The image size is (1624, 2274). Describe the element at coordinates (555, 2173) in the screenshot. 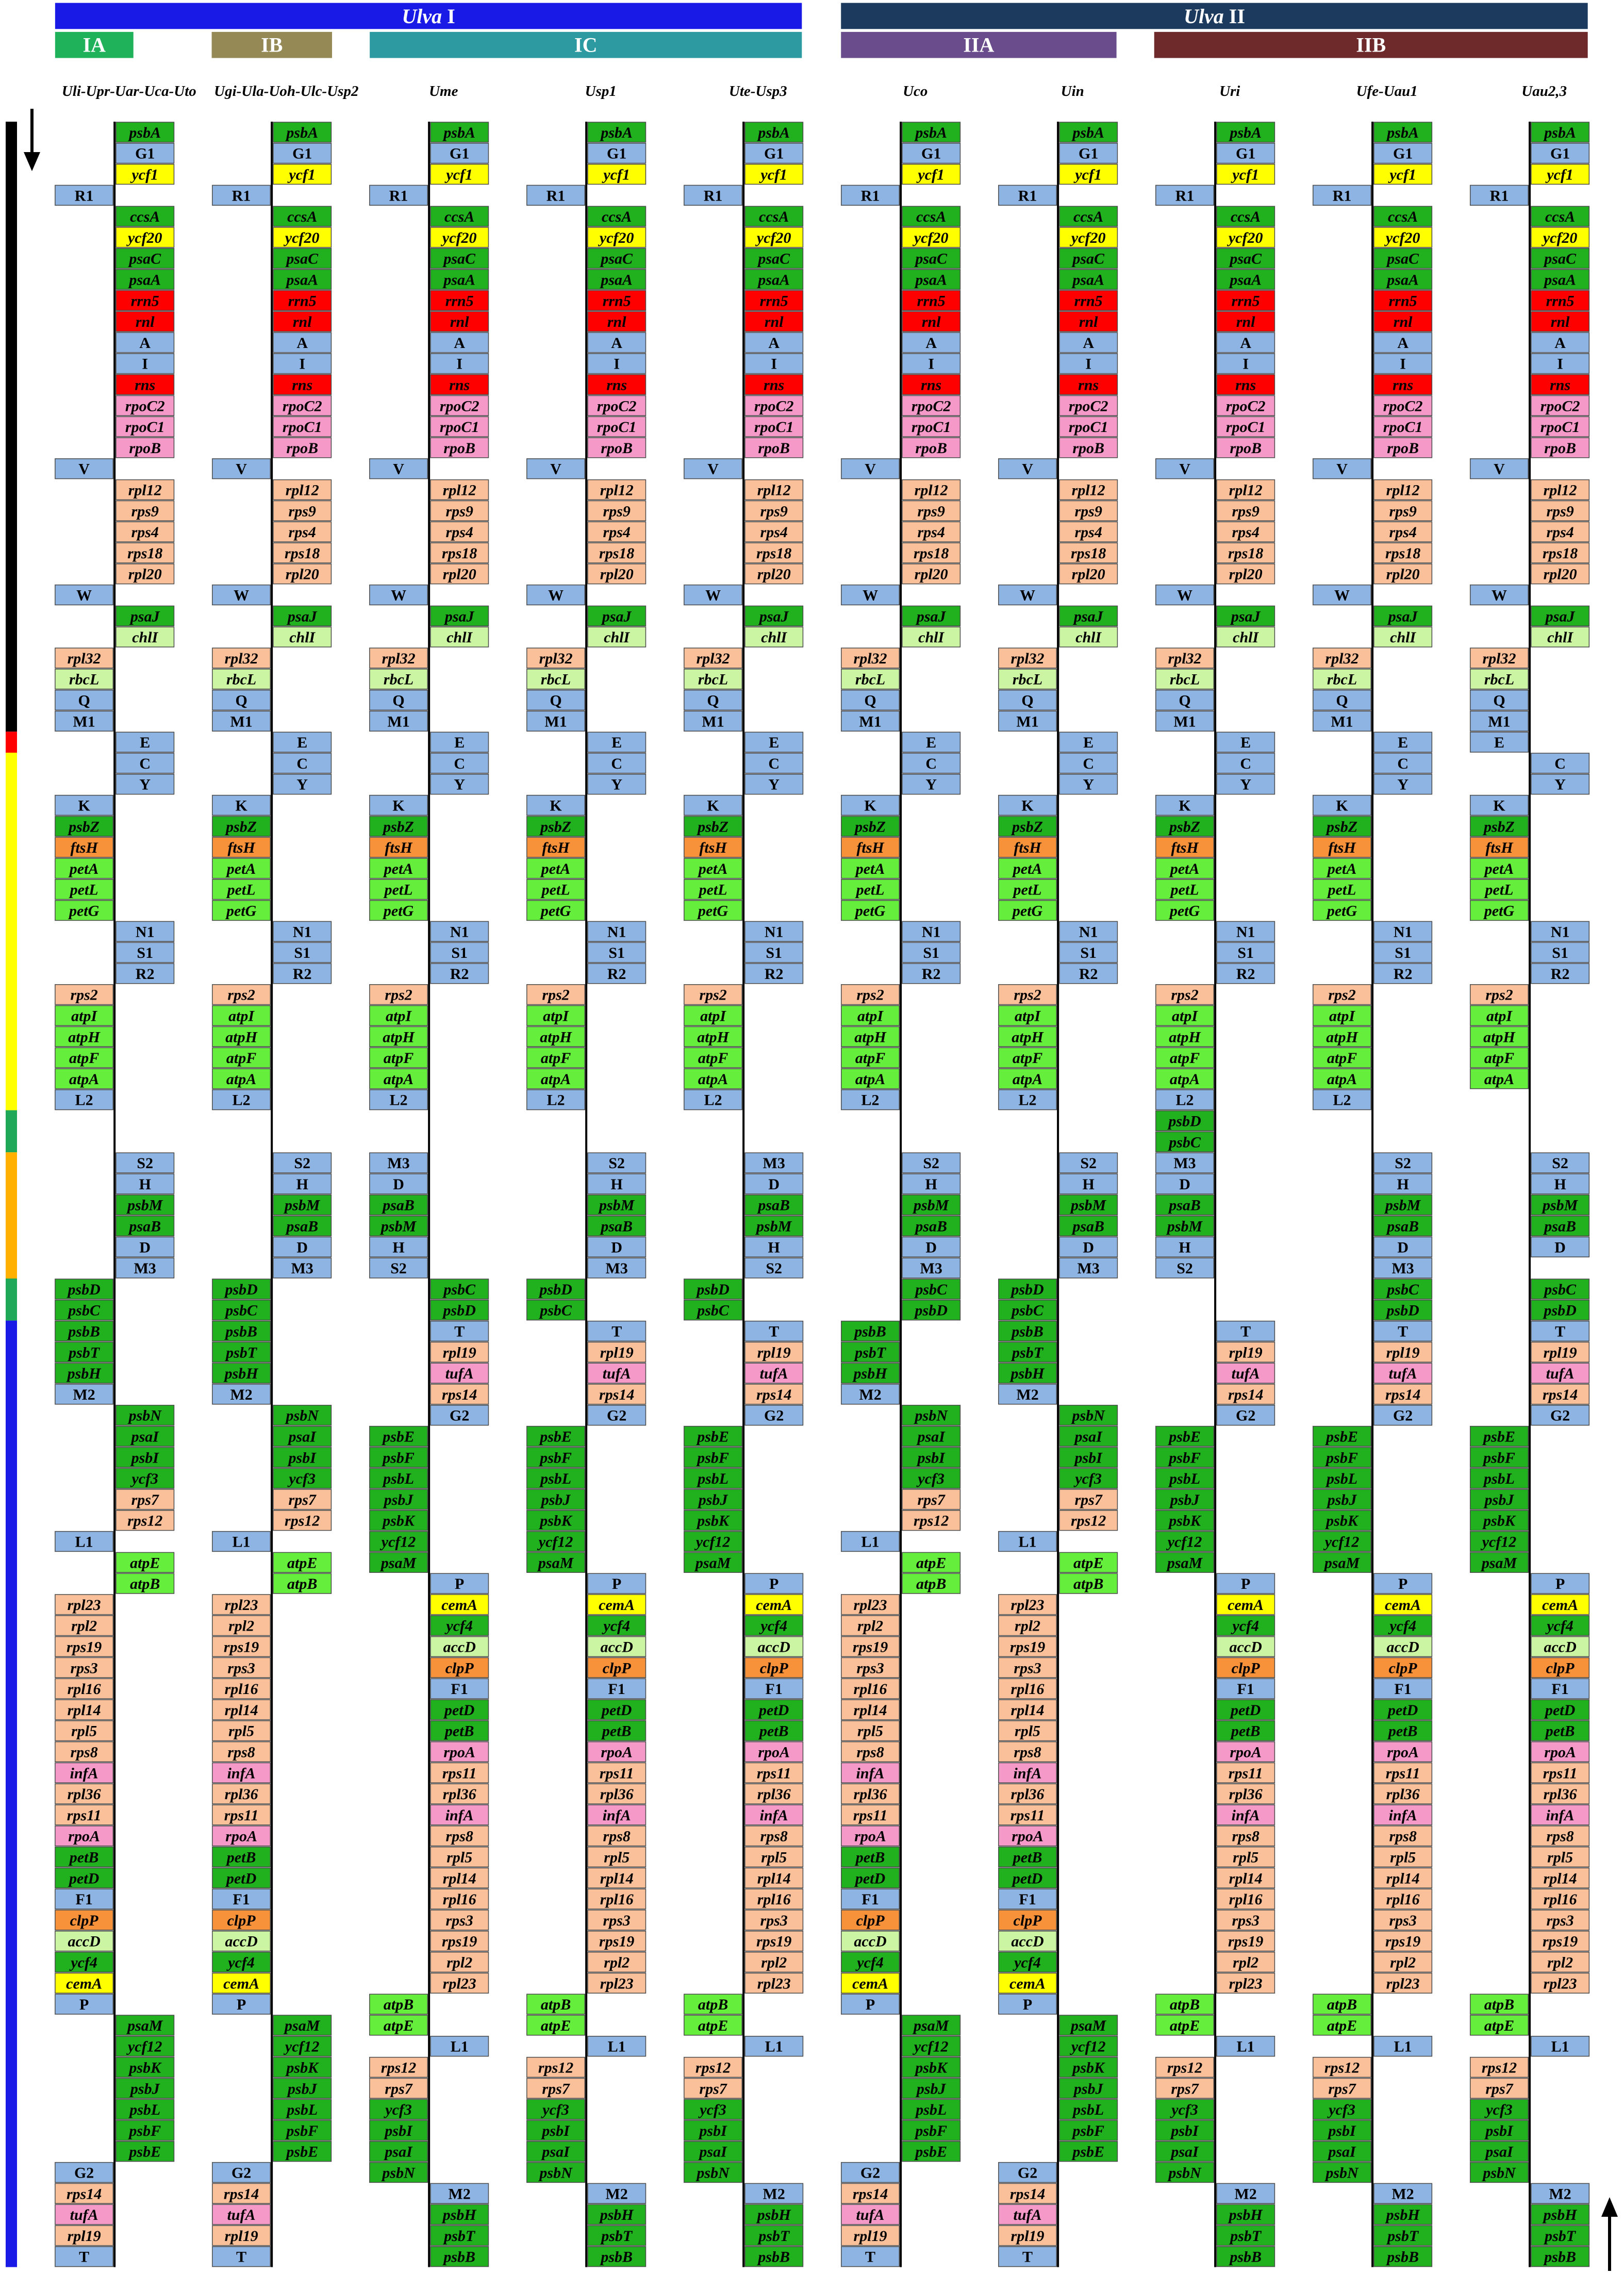

I see `gene-label: psbN` at that location.